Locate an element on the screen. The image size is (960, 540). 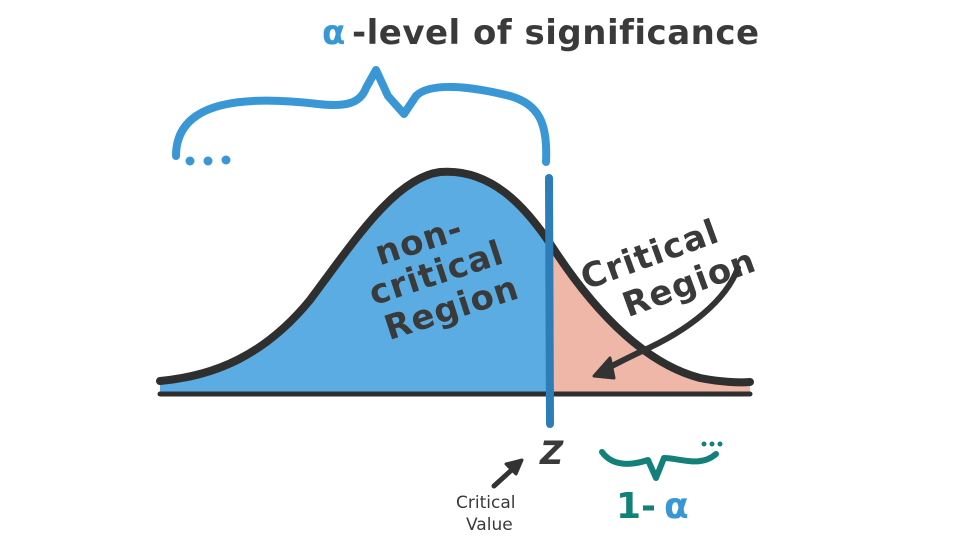
critical-value-label-line-1: Critical is located at coordinates (485, 503).